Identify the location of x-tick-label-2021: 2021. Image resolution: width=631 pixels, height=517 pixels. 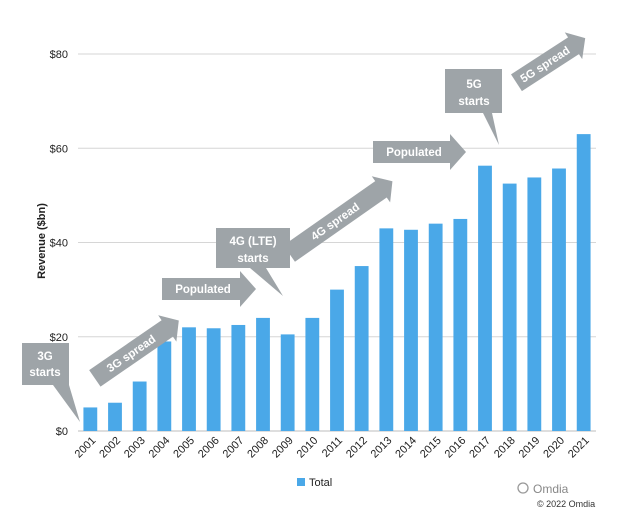
(579, 448).